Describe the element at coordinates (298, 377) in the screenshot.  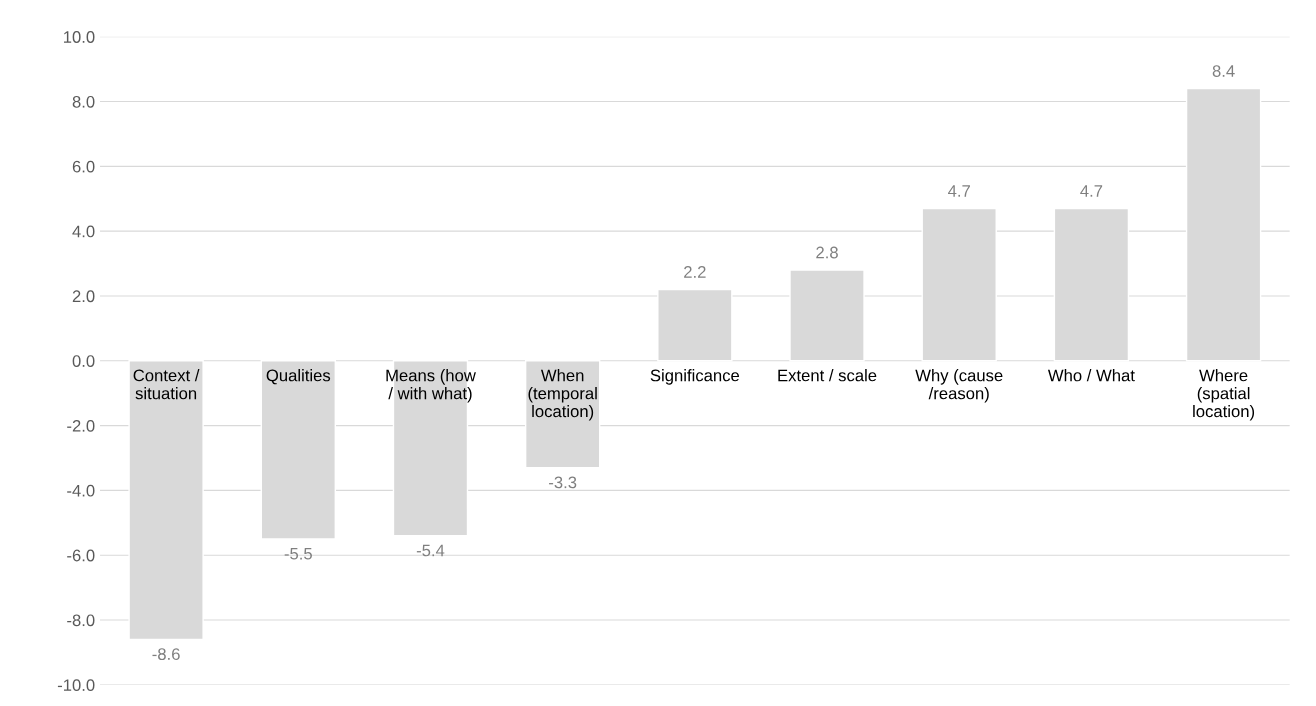
I see `x-tick-label: Qualities` at that location.